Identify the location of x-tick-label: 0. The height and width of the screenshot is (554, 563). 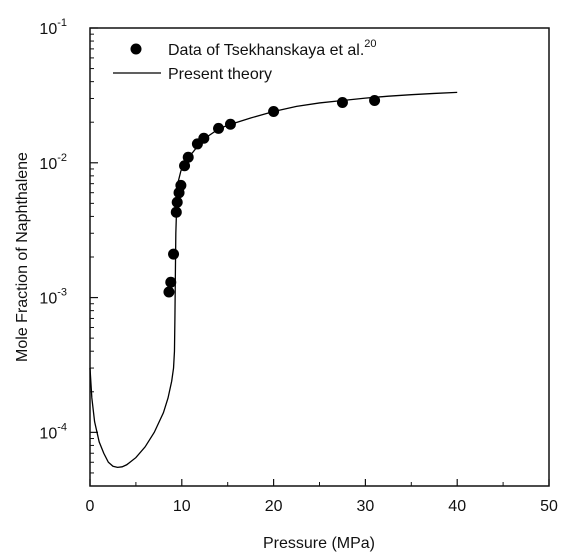
(90, 506).